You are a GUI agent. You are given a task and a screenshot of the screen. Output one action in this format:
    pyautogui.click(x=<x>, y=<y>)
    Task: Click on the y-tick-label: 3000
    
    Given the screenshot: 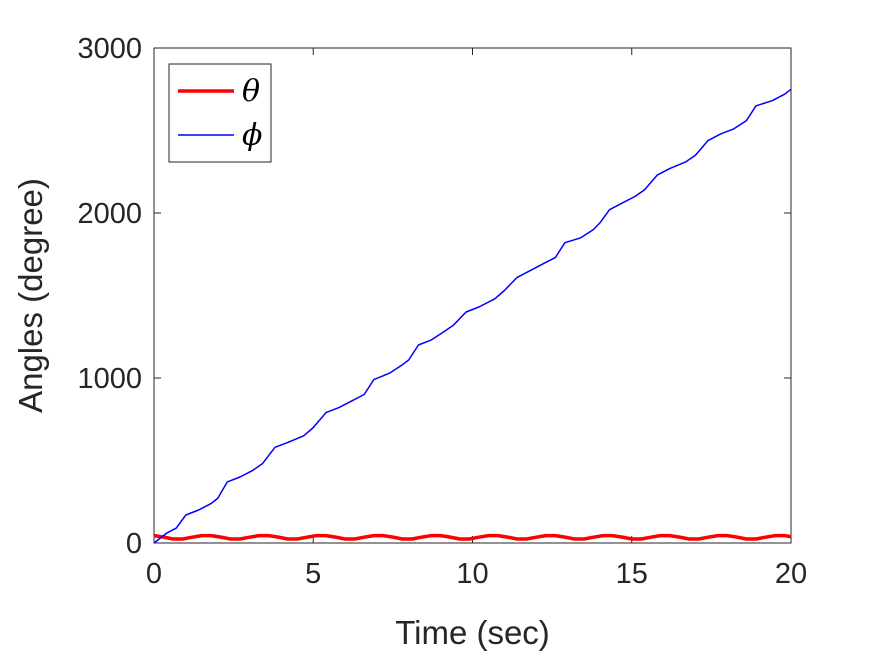 What is the action you would take?
    pyautogui.click(x=109, y=49)
    